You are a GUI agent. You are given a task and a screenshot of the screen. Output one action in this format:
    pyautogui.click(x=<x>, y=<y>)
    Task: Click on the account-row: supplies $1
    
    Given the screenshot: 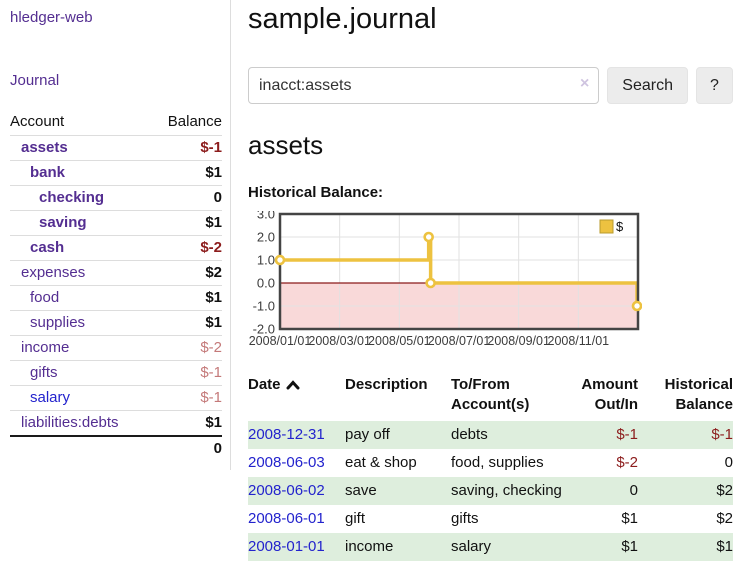 What is the action you would take?
    pyautogui.click(x=116, y=322)
    